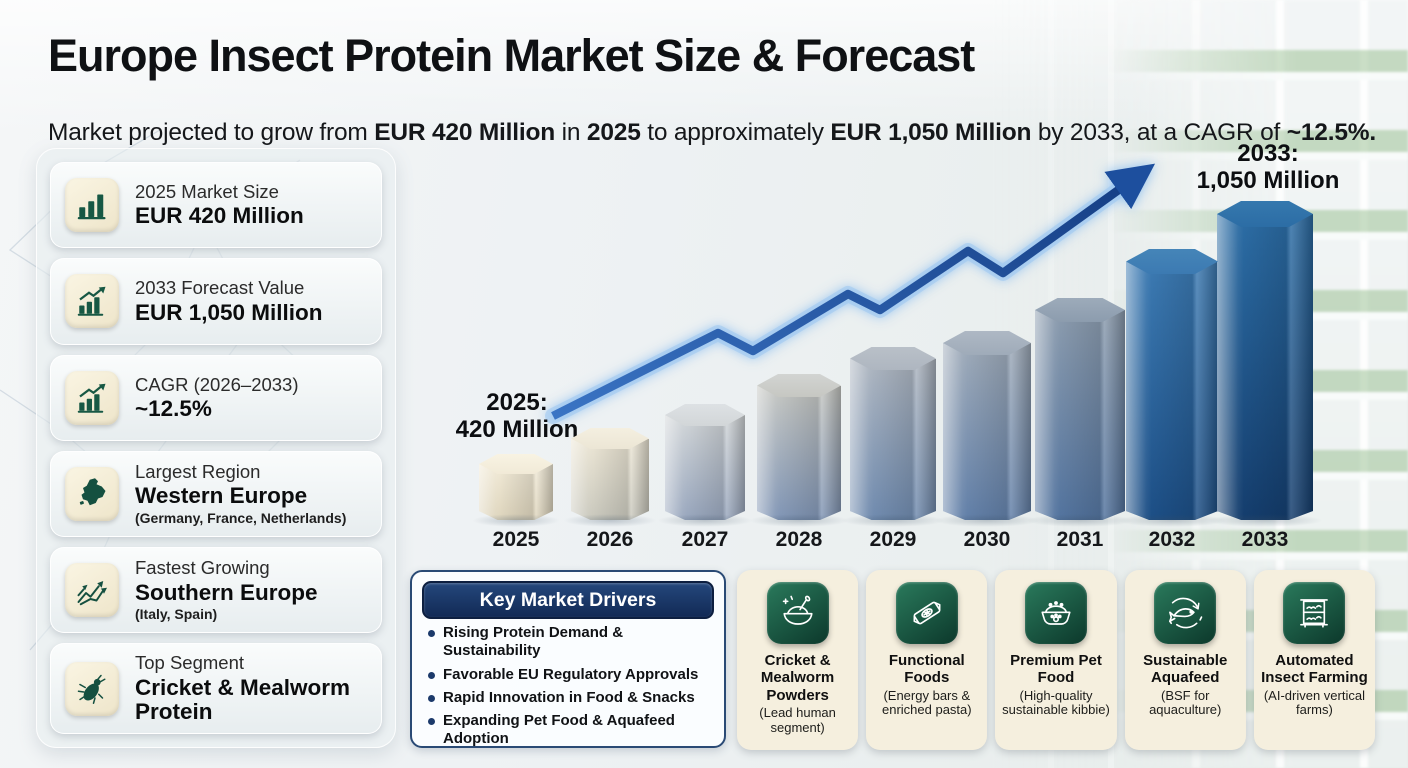 The height and width of the screenshot is (768, 1408). What do you see at coordinates (1314, 669) in the screenshot?
I see `segment-title: Automated Insect Farming` at bounding box center [1314, 669].